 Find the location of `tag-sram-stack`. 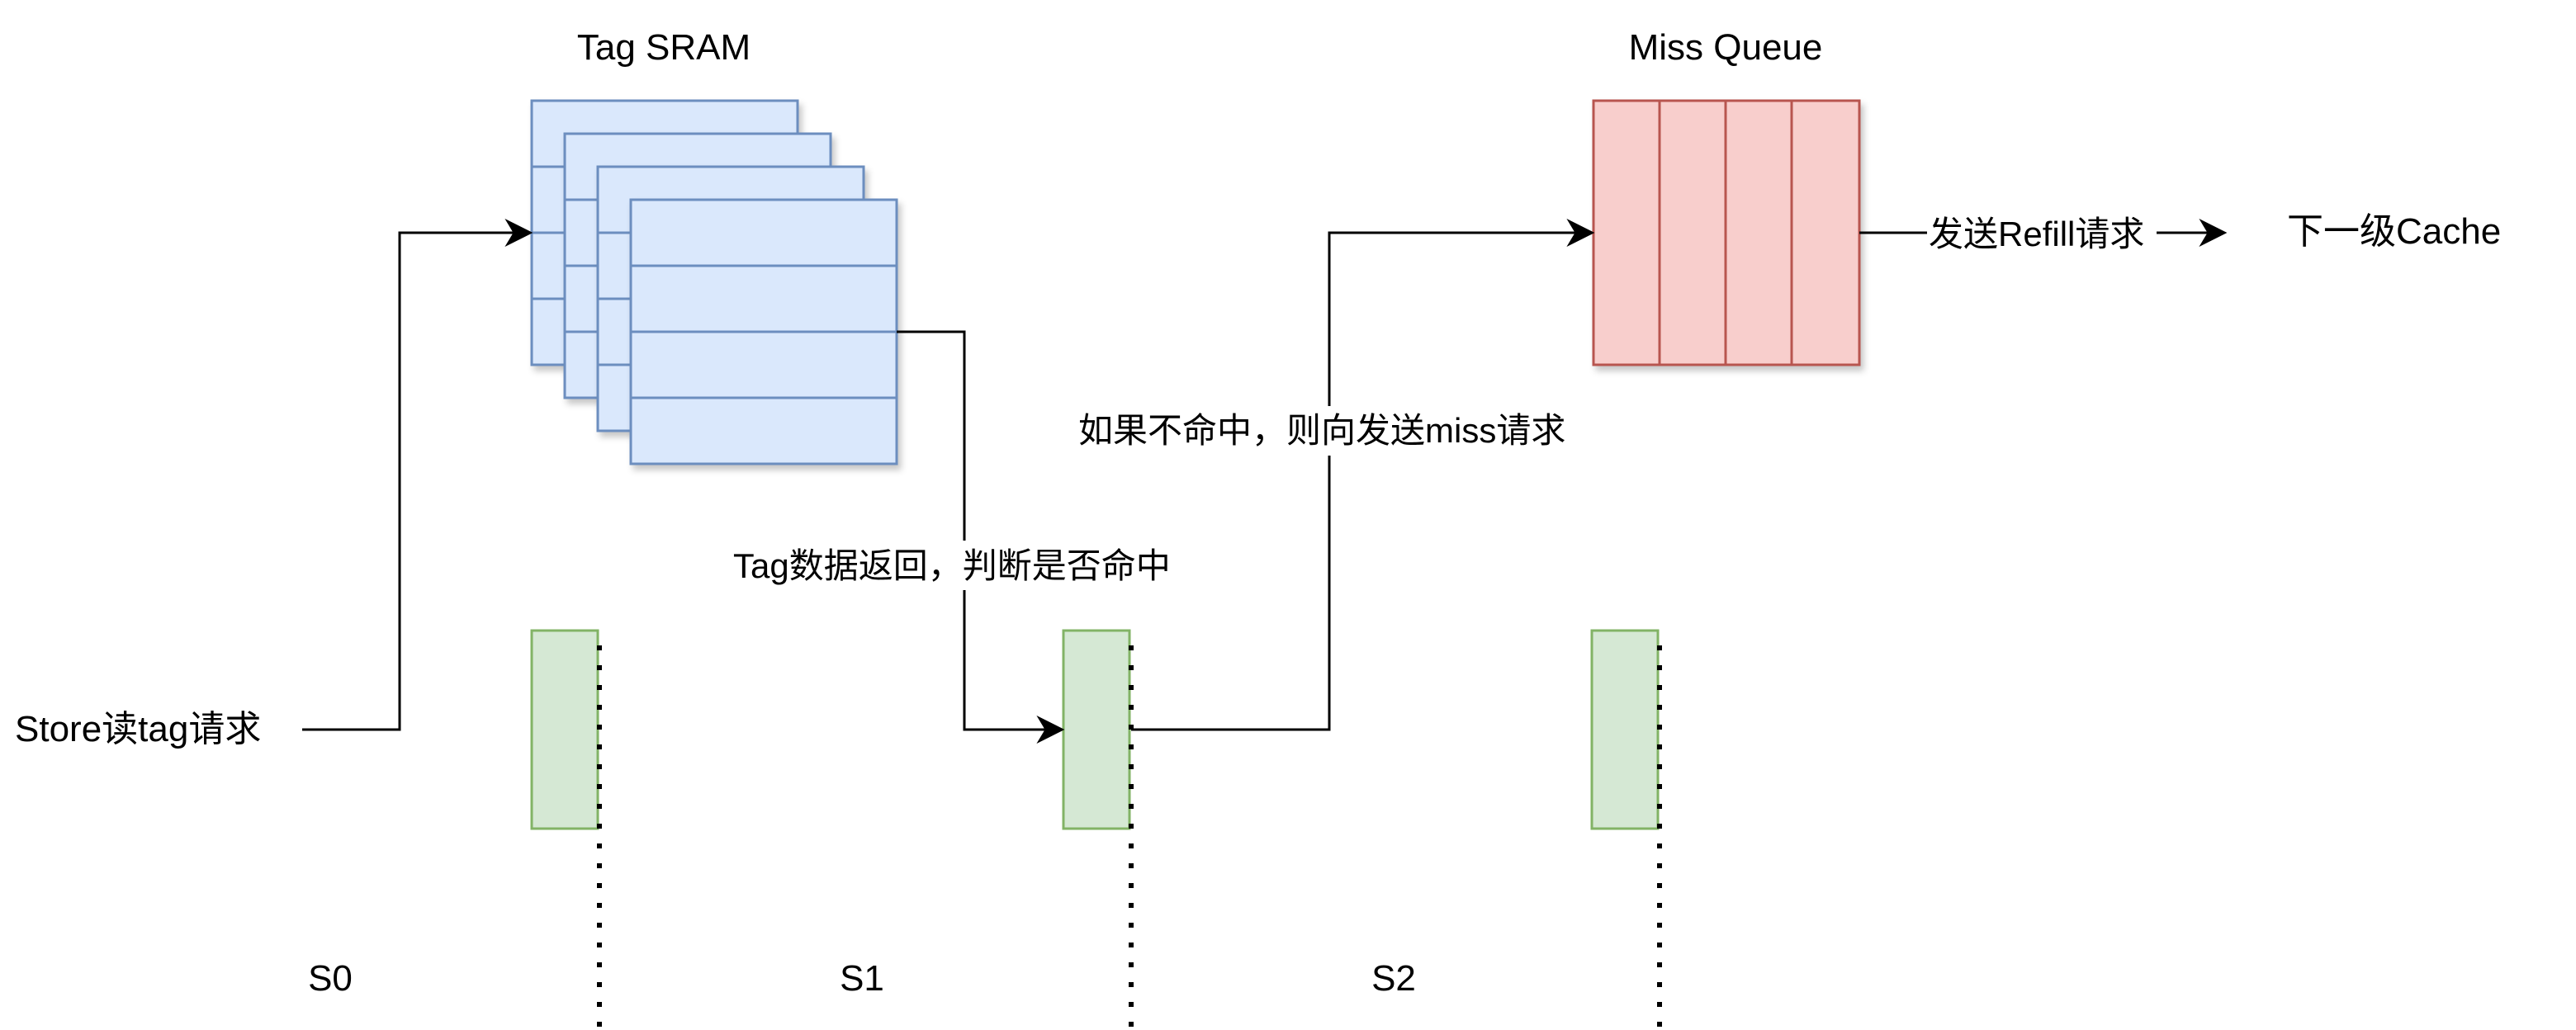

tag-sram-stack is located at coordinates (714, 282).